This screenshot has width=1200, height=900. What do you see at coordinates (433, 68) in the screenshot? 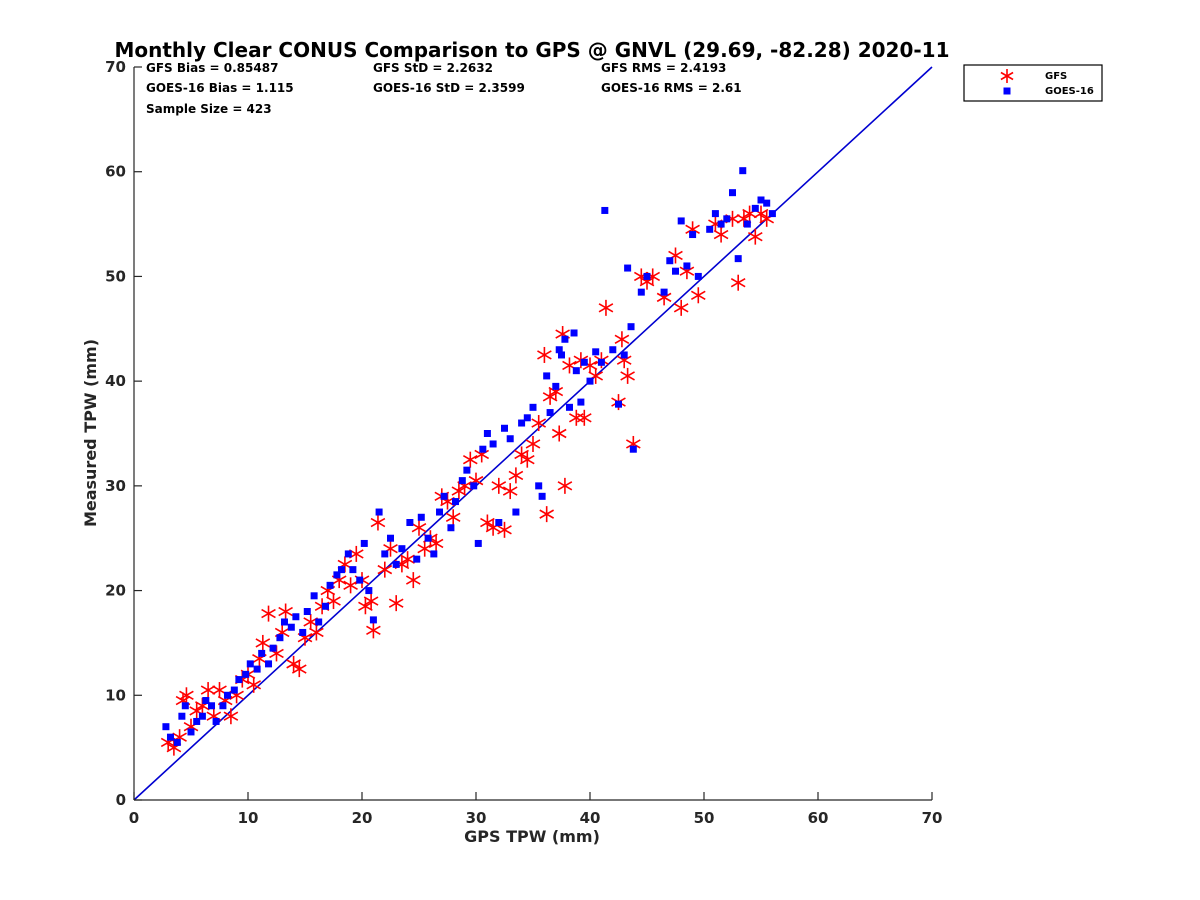
I see `stat-gfs-std: GFS StD = 2.2632` at bounding box center [433, 68].